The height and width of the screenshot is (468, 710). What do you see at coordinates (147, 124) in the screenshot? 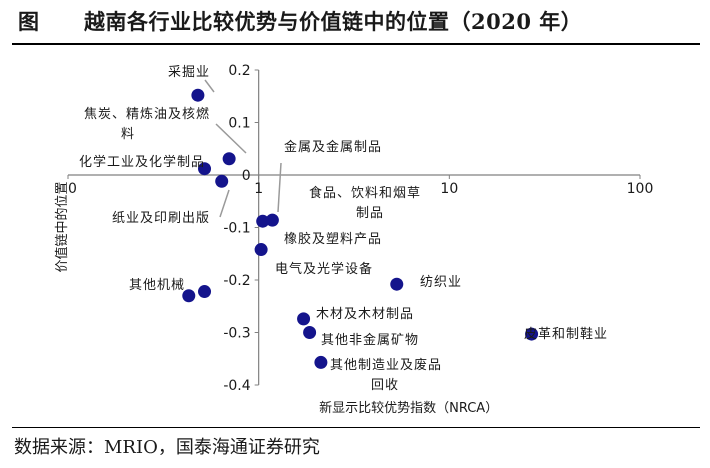
I see `point-label: 焦炭、精炼油及核燃料` at bounding box center [147, 124].